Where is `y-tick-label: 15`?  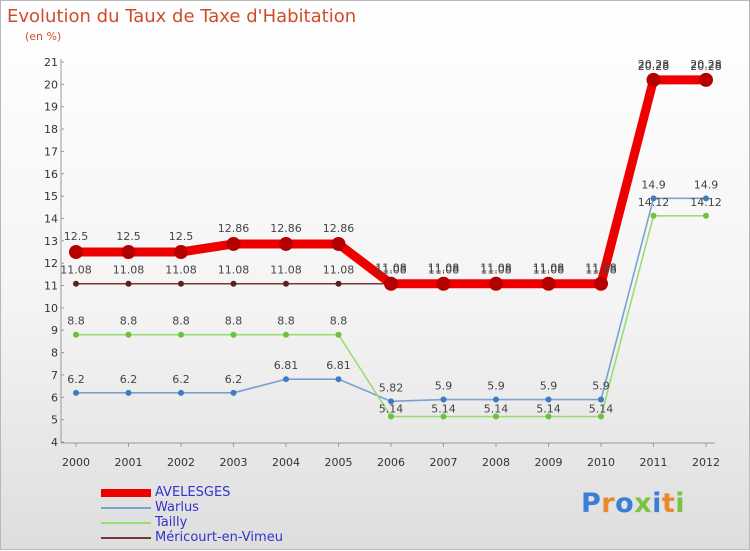 y-tick-label: 15 is located at coordinates (51, 196).